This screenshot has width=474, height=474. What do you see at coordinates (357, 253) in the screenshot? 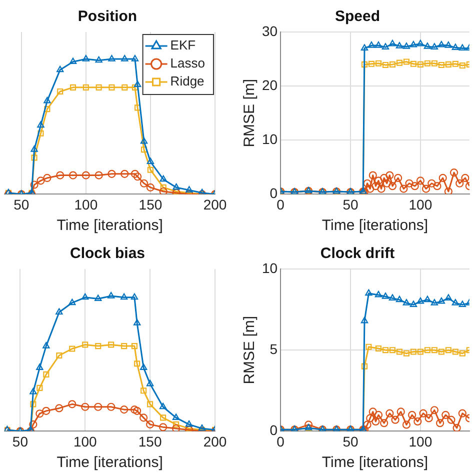
I see `chart-title: Clock drift` at bounding box center [357, 253].